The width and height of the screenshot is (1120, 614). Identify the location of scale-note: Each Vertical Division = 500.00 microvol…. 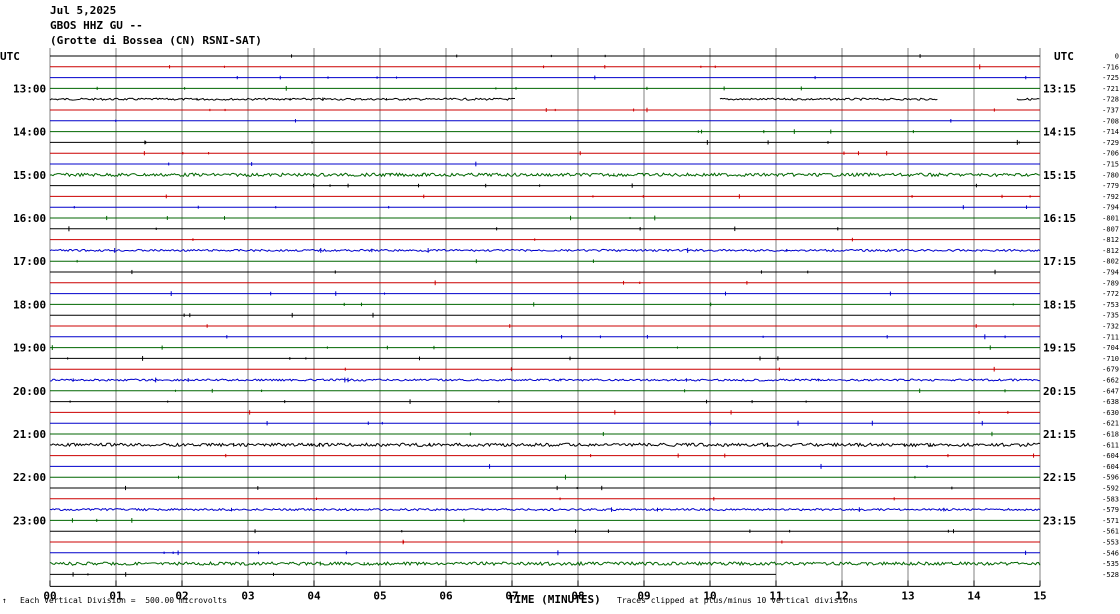
(124, 600).